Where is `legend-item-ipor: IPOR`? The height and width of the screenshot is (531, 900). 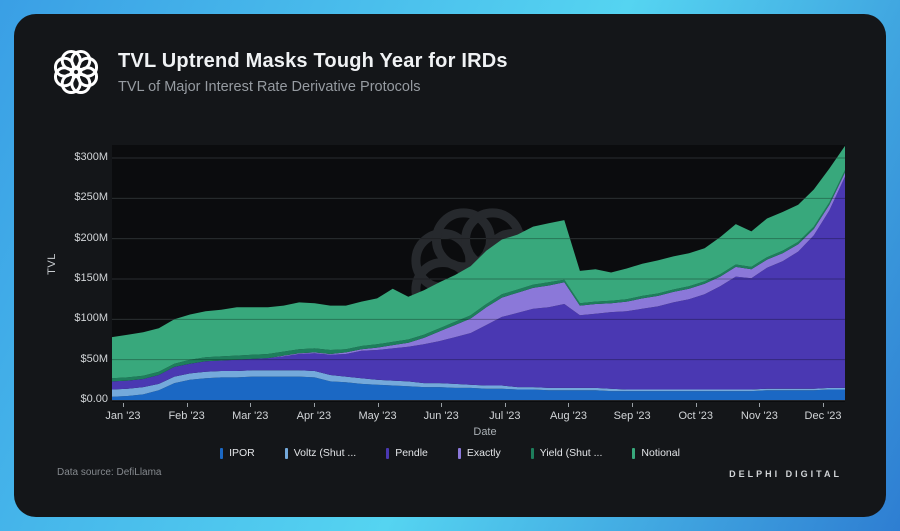
legend-item-ipor: IPOR is located at coordinates (237, 453).